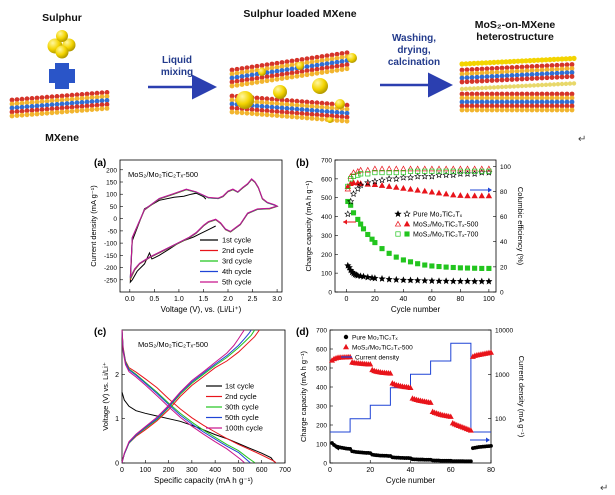  I want to click on x-axis-label: Specific capacity (mA h g⁻¹), so click(203, 480).